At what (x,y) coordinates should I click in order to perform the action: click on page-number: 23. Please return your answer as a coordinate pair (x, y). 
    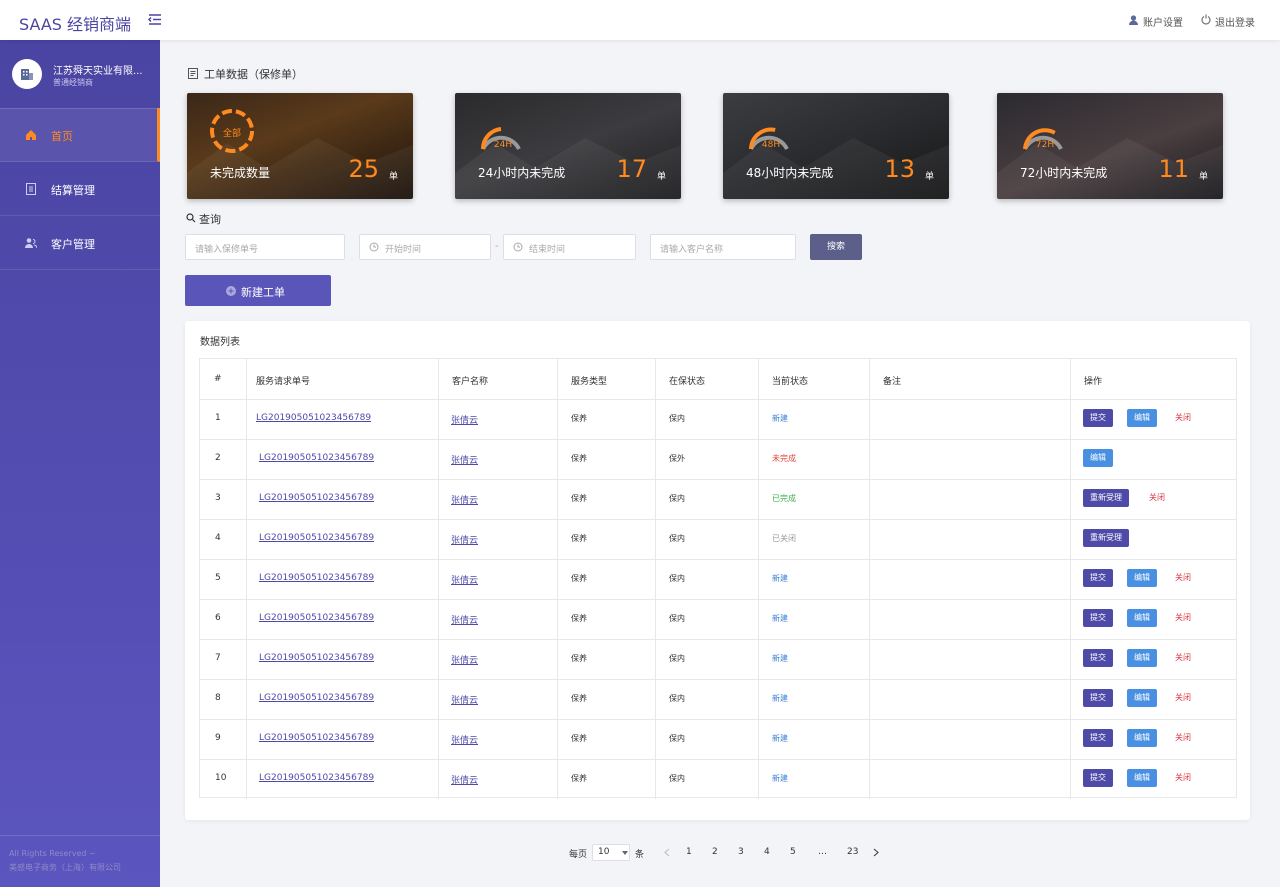
    Looking at the image, I should click on (853, 852).